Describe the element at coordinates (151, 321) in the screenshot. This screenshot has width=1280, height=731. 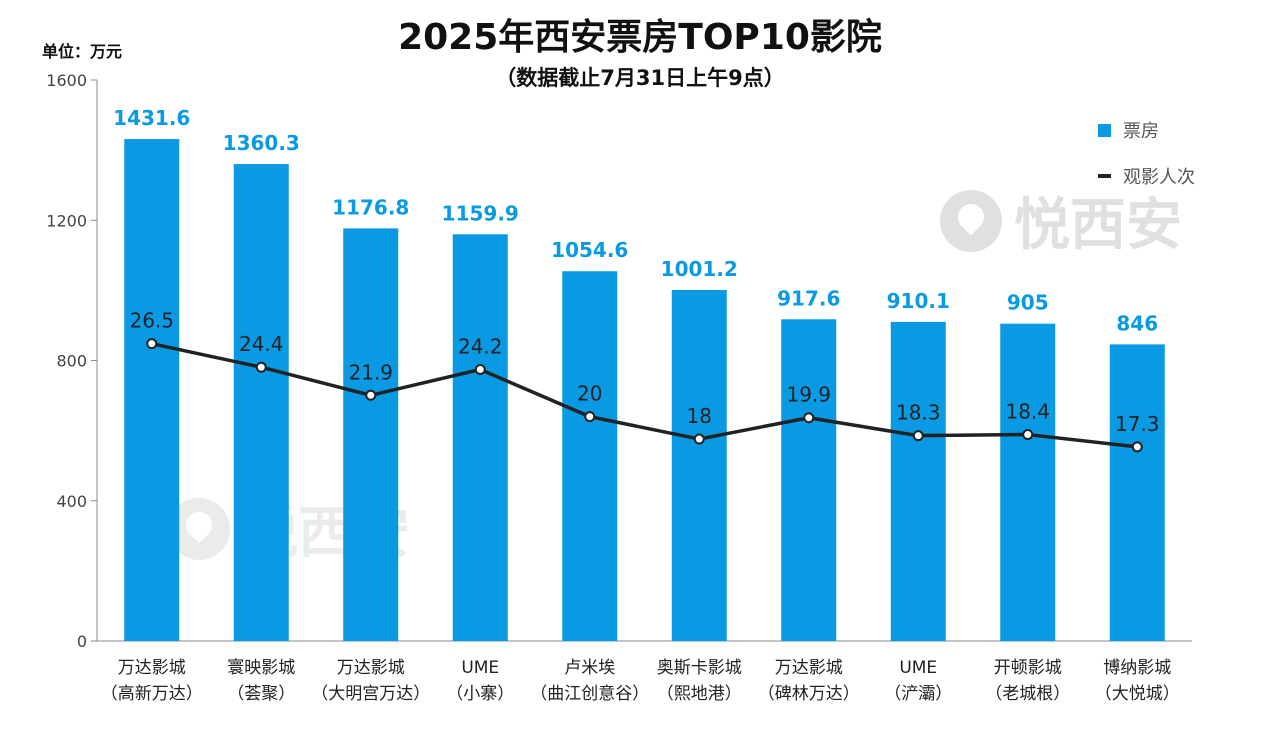
I see `line-value-label: 26.5` at that location.